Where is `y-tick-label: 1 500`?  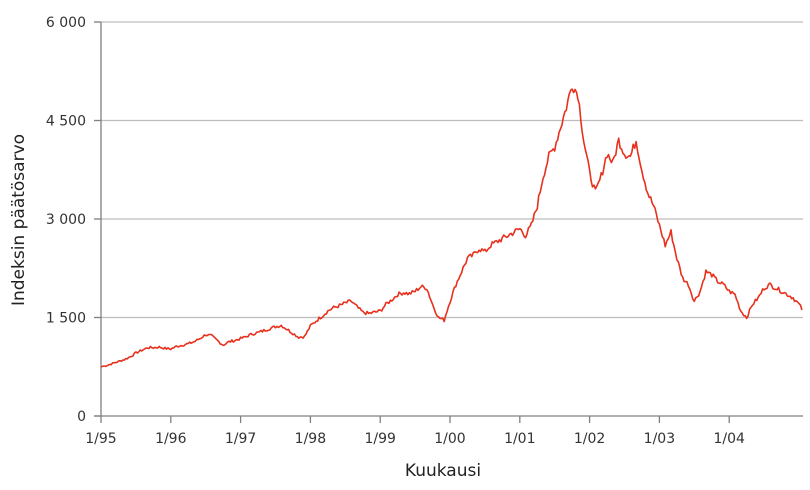 y-tick-label: 1 500 is located at coordinates (66, 319).